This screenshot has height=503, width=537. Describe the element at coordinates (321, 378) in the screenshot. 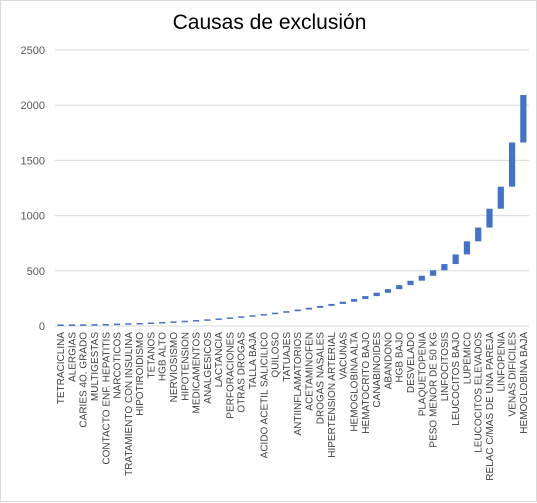

I see `x-tick-label: DROGAS NASALES` at that location.